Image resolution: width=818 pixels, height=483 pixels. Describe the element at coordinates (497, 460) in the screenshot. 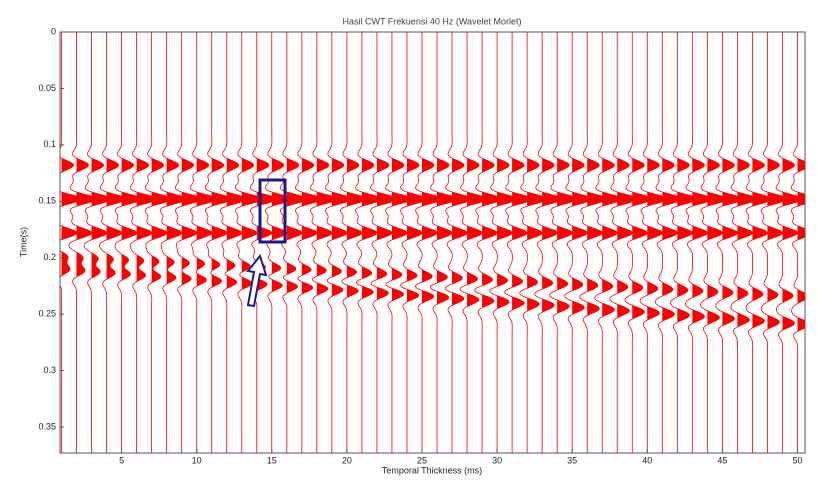

I see `x-tick-label: 30` at that location.